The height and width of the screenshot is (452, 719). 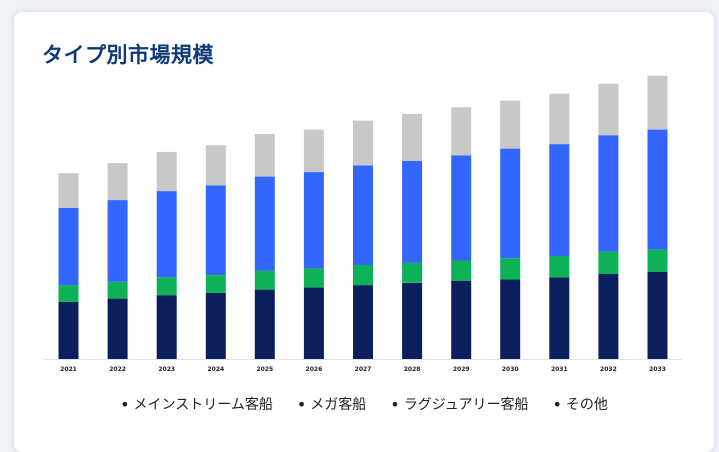 I want to click on legend-item: • メガ客船, so click(x=331, y=404).